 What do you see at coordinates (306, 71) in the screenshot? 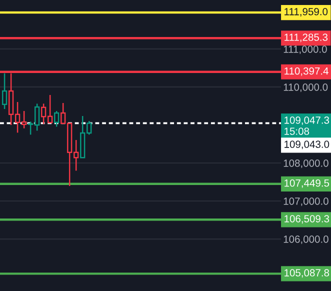
I see `ref-line-label: 110,397.4` at bounding box center [306, 71].